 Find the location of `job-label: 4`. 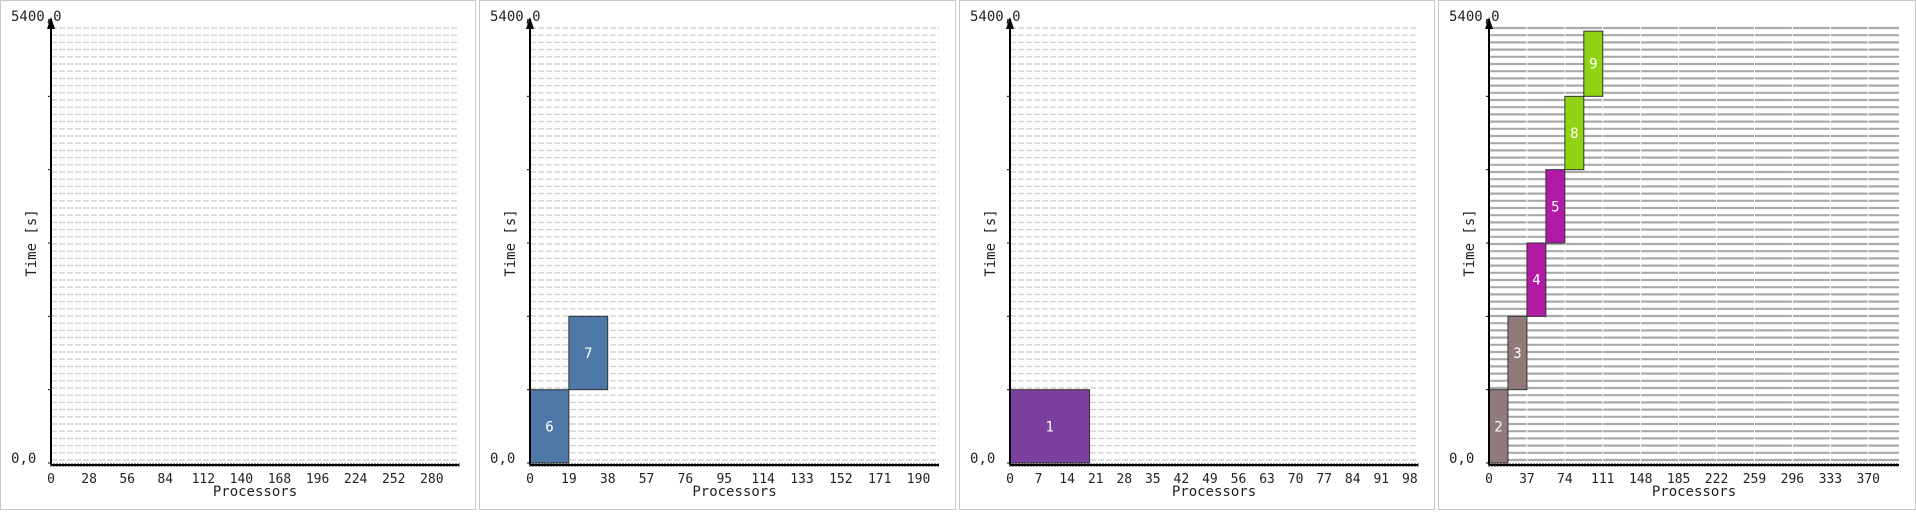

job-label: 4 is located at coordinates (1536, 281).